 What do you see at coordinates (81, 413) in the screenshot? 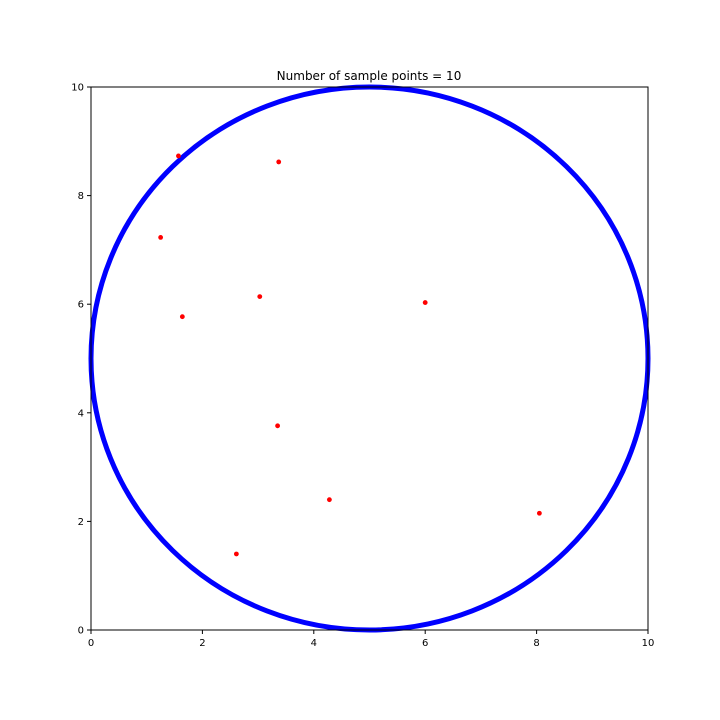
I see `y-tick-label: 4` at bounding box center [81, 413].